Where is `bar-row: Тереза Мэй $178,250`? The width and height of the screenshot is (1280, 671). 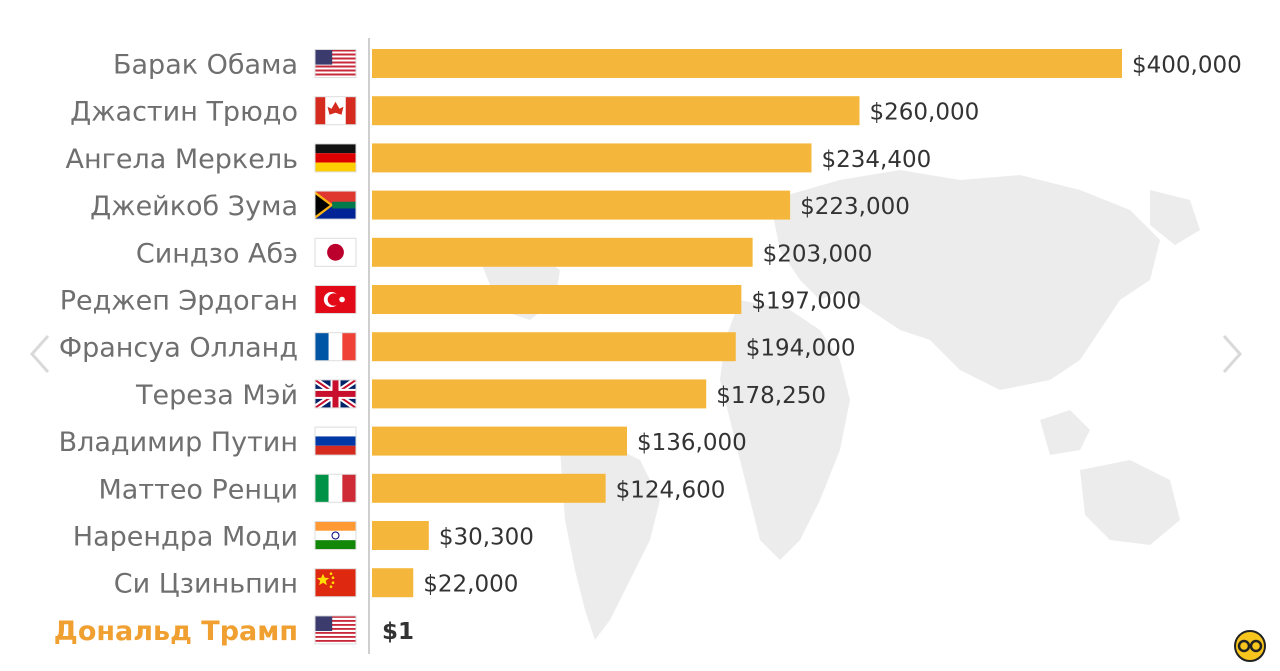 bar-row: Тереза Мэй $178,250 is located at coordinates (480, 395).